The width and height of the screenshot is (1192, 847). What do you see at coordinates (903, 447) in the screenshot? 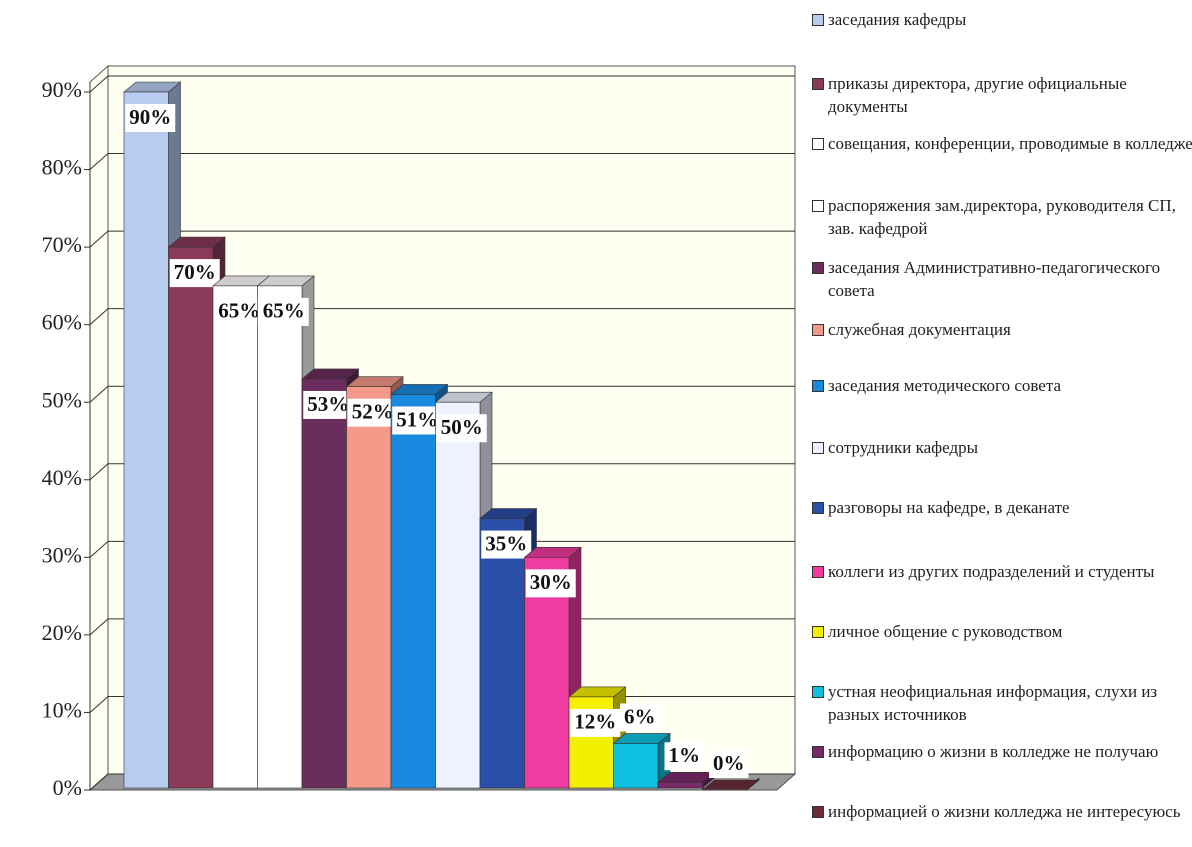
I see `legend-label: сотрудники кафедры` at bounding box center [903, 447].